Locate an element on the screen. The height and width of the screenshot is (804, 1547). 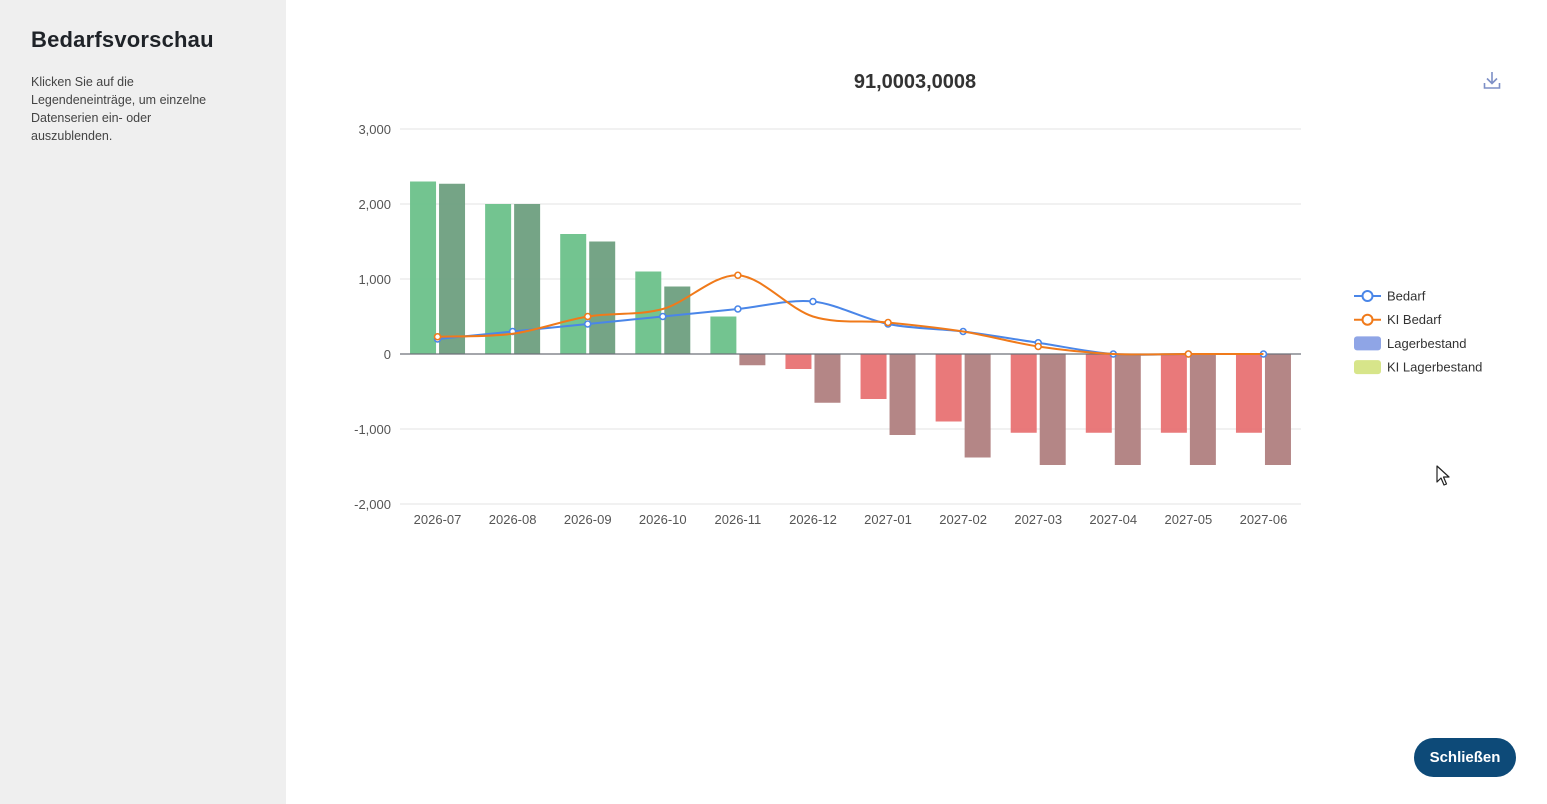
sidebar-title: Bedarfsvorschau is located at coordinates (122, 39).